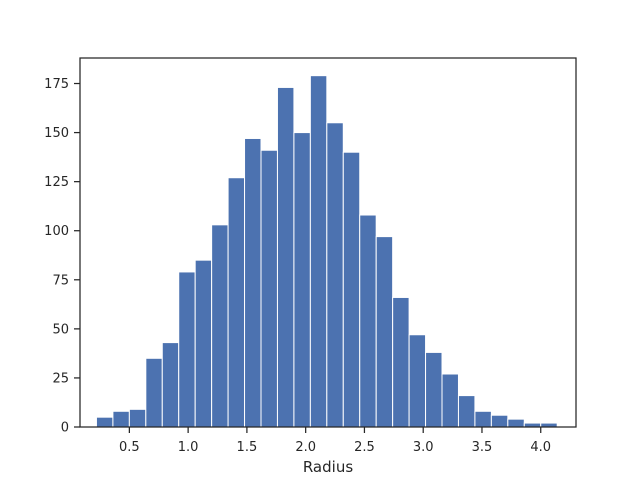 This screenshot has height=480, width=640. I want to click on x-tick-label: 1.0, so click(188, 447).